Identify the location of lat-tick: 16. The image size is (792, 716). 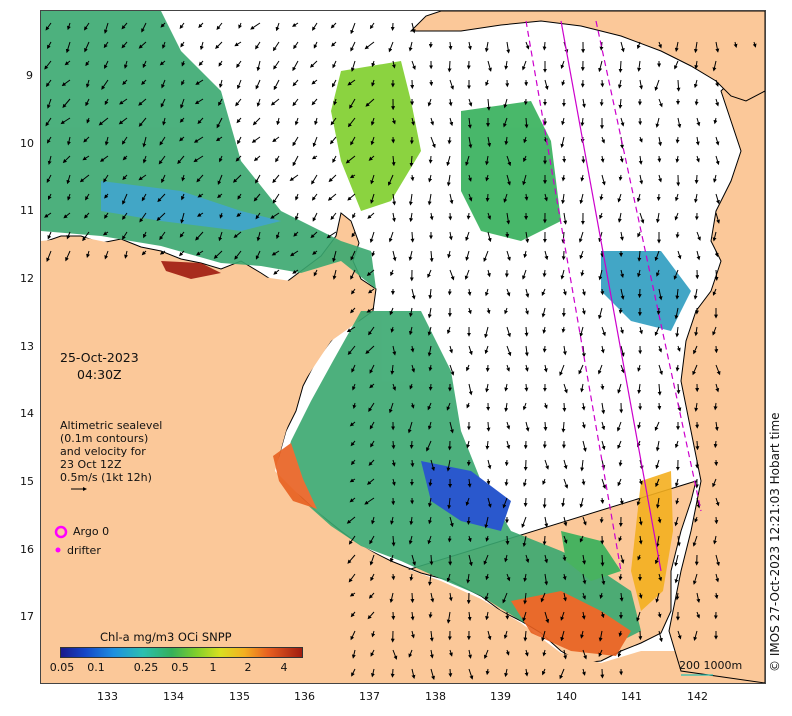
(27, 549).